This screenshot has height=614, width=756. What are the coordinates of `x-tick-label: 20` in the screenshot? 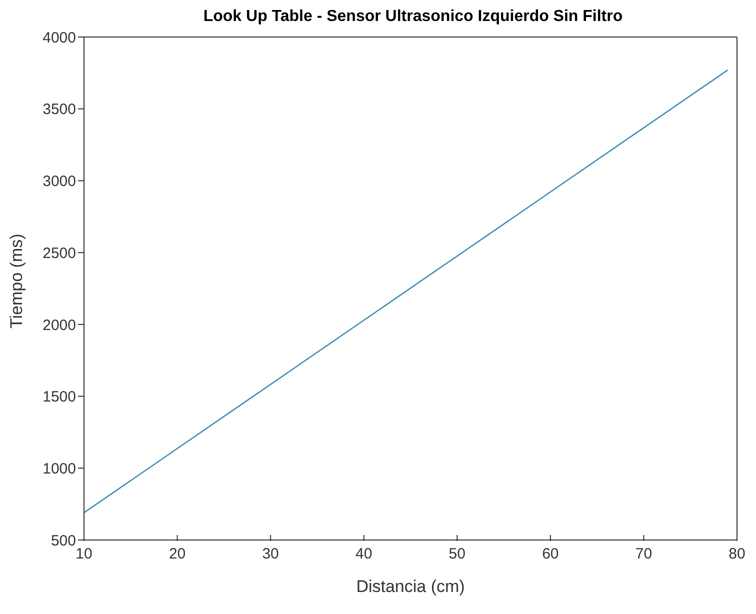 It's located at (177, 554).